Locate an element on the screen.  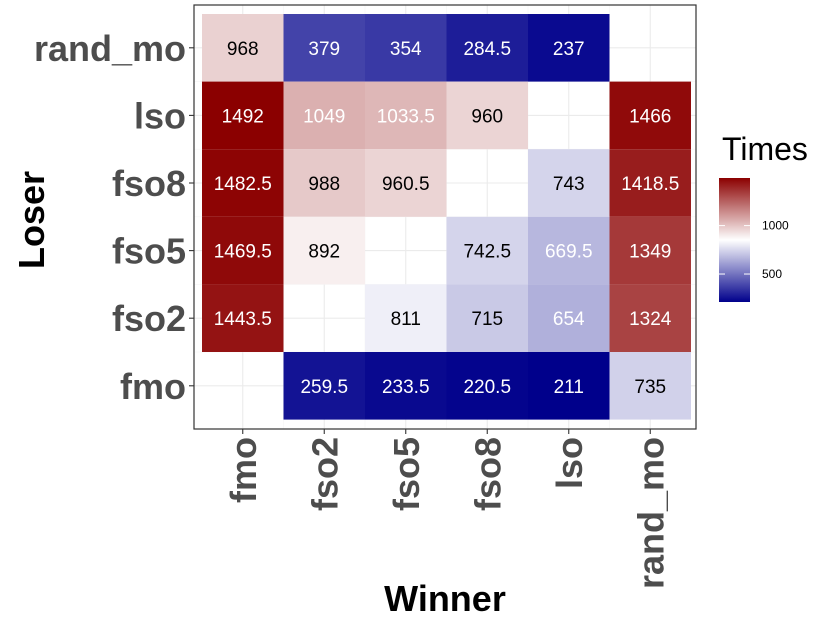
x-tick-label: fso5 is located at coordinates (406, 474).